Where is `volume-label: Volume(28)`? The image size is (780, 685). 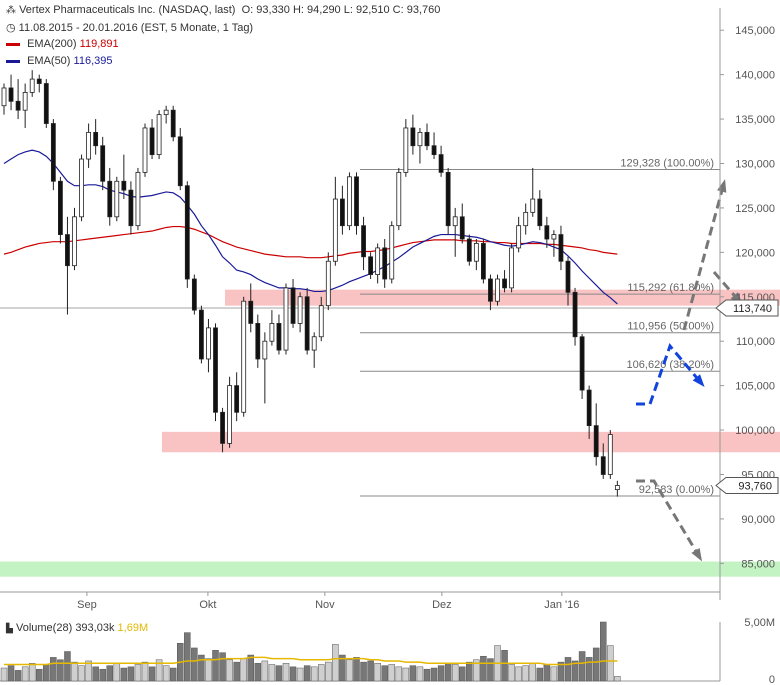
volume-label: Volume(28) is located at coordinates (44, 628).